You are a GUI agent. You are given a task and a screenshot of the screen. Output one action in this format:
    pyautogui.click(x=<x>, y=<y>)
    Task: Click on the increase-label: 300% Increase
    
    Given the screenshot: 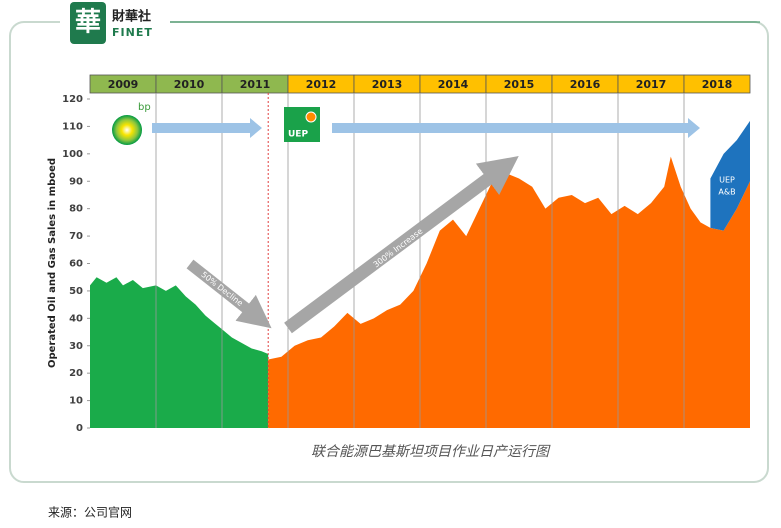 What is the action you would take?
    pyautogui.click(x=398, y=248)
    